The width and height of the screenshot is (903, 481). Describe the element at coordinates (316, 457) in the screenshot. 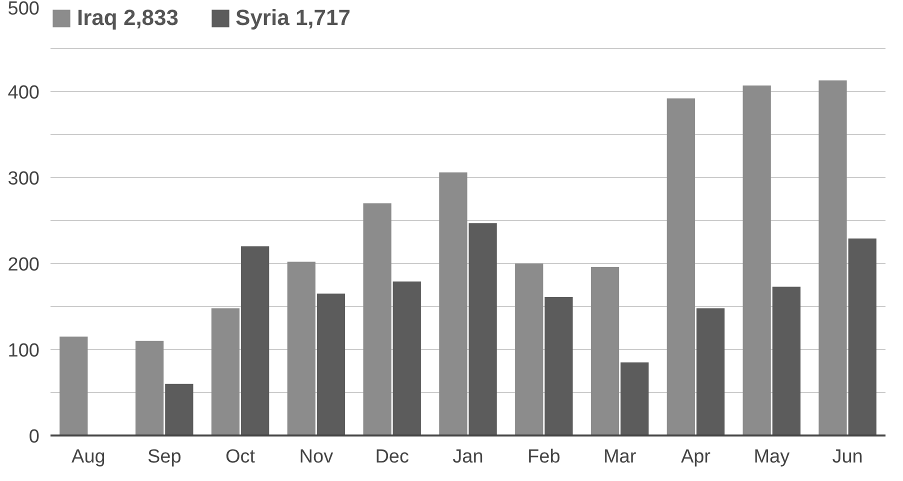

I see `x-tick-label: Nov` at that location.